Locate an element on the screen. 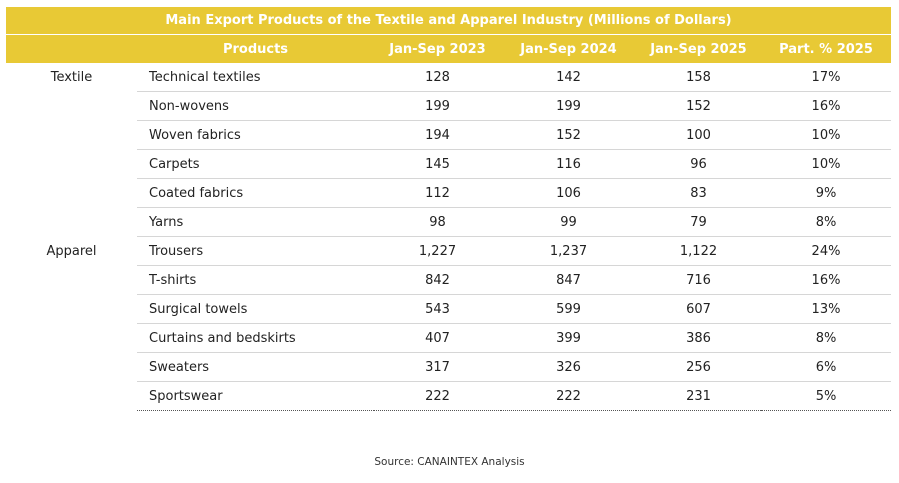 Image resolution: width=899 pixels, height=483 pixels. header-products: Products is located at coordinates (255, 48).